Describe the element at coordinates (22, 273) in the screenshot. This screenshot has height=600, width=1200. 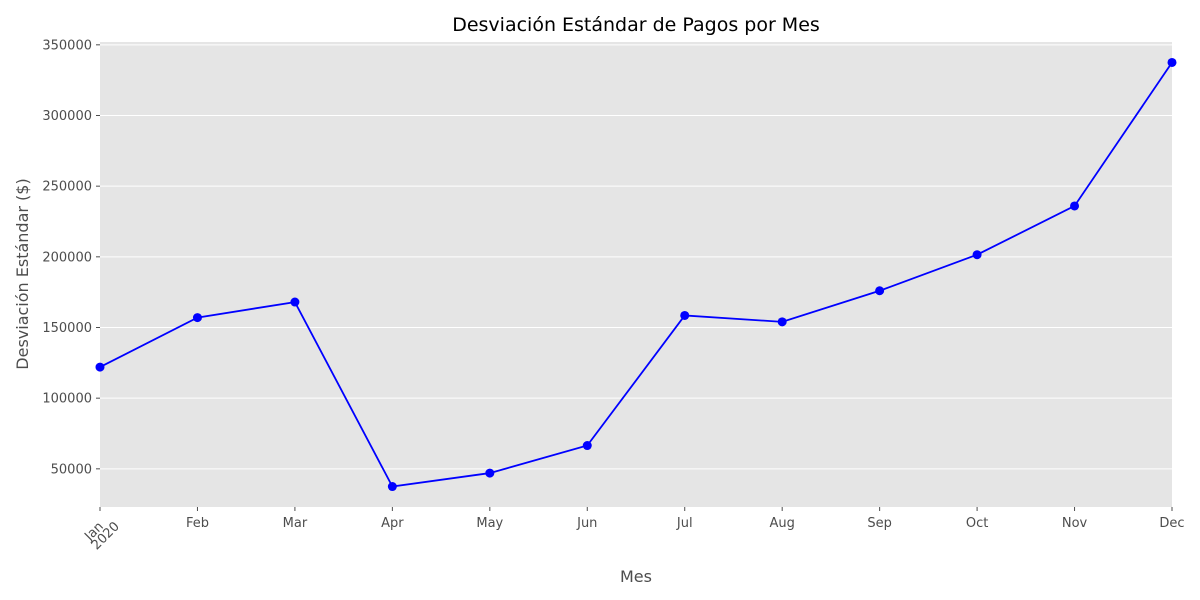
I see `y-axis-title: Desviación Estándar ($)` at that location.